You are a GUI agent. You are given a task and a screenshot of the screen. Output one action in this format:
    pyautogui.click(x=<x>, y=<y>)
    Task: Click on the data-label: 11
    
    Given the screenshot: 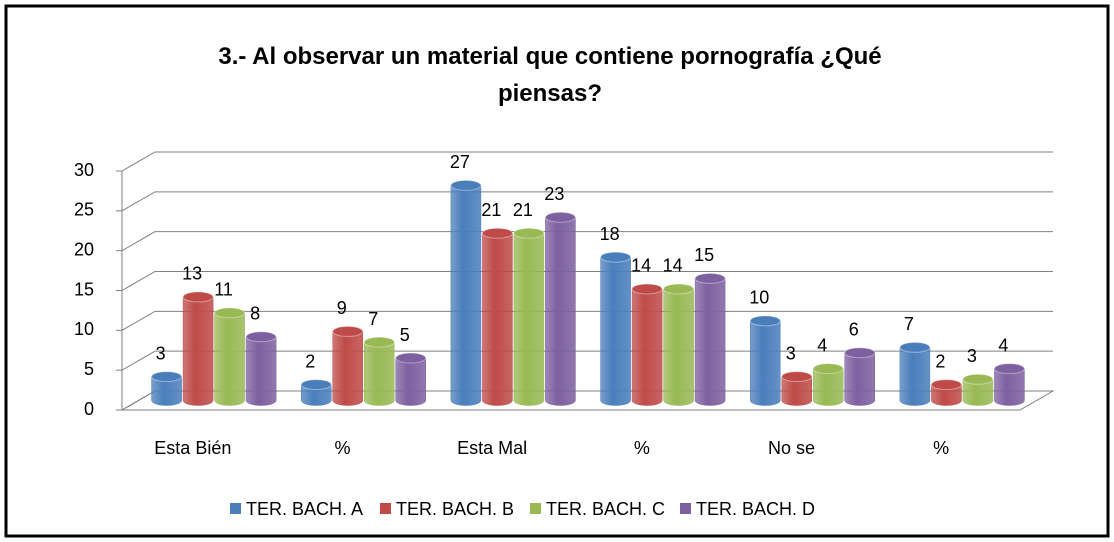 What is the action you would take?
    pyautogui.click(x=223, y=290)
    